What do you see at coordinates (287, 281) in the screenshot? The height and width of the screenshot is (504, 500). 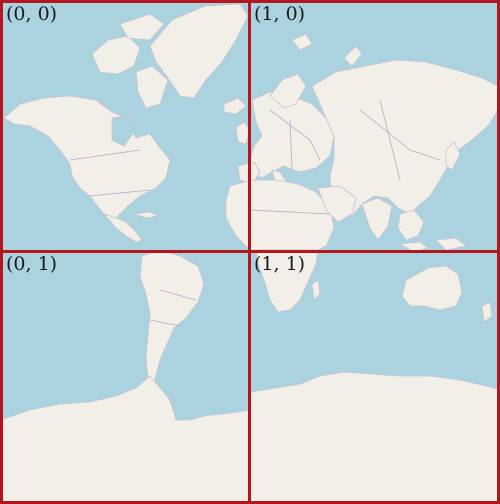 I see `africa-south` at bounding box center [287, 281].